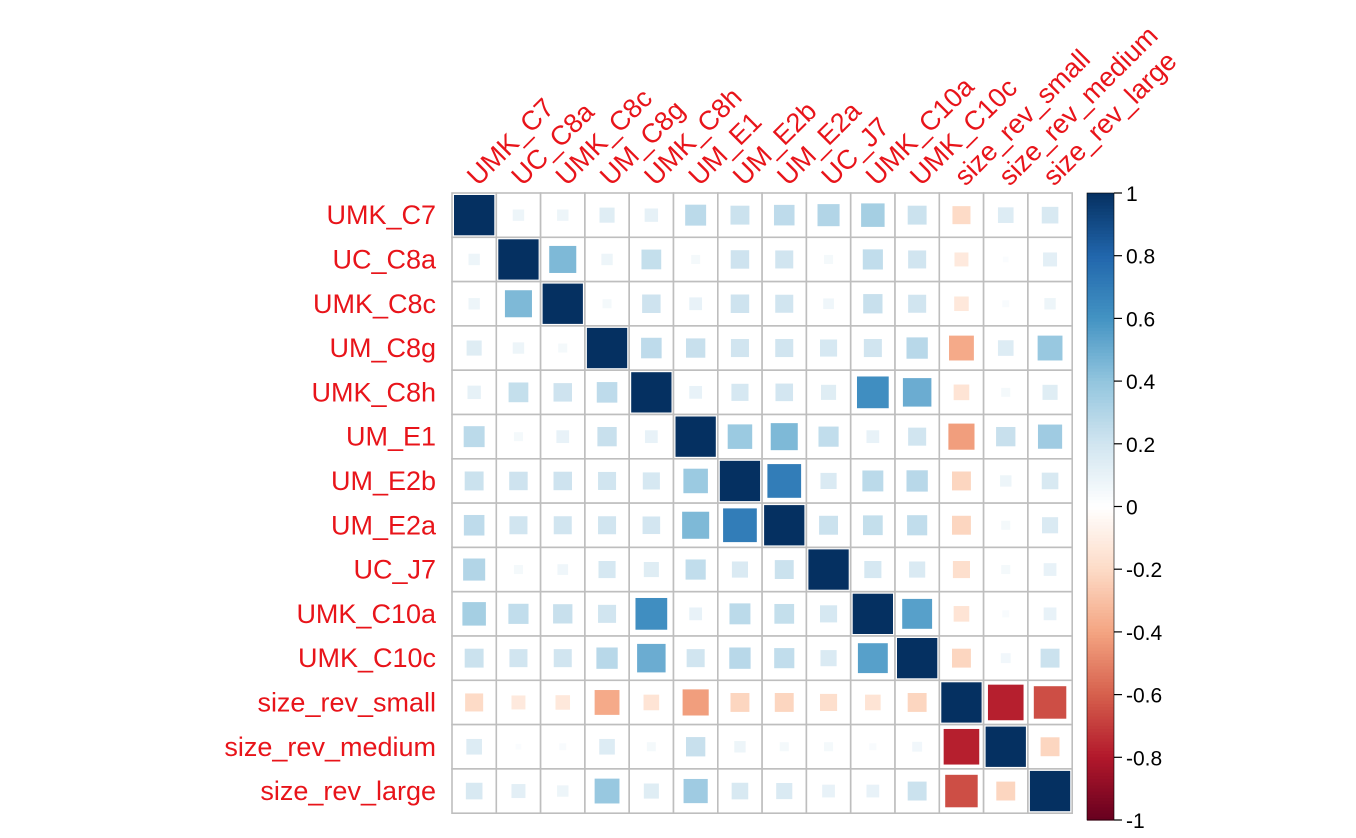 The width and height of the screenshot is (1356, 838). What do you see at coordinates (740, 215) in the screenshot?
I see `correlation-square-UMK_C7-UM_E2b` at bounding box center [740, 215].